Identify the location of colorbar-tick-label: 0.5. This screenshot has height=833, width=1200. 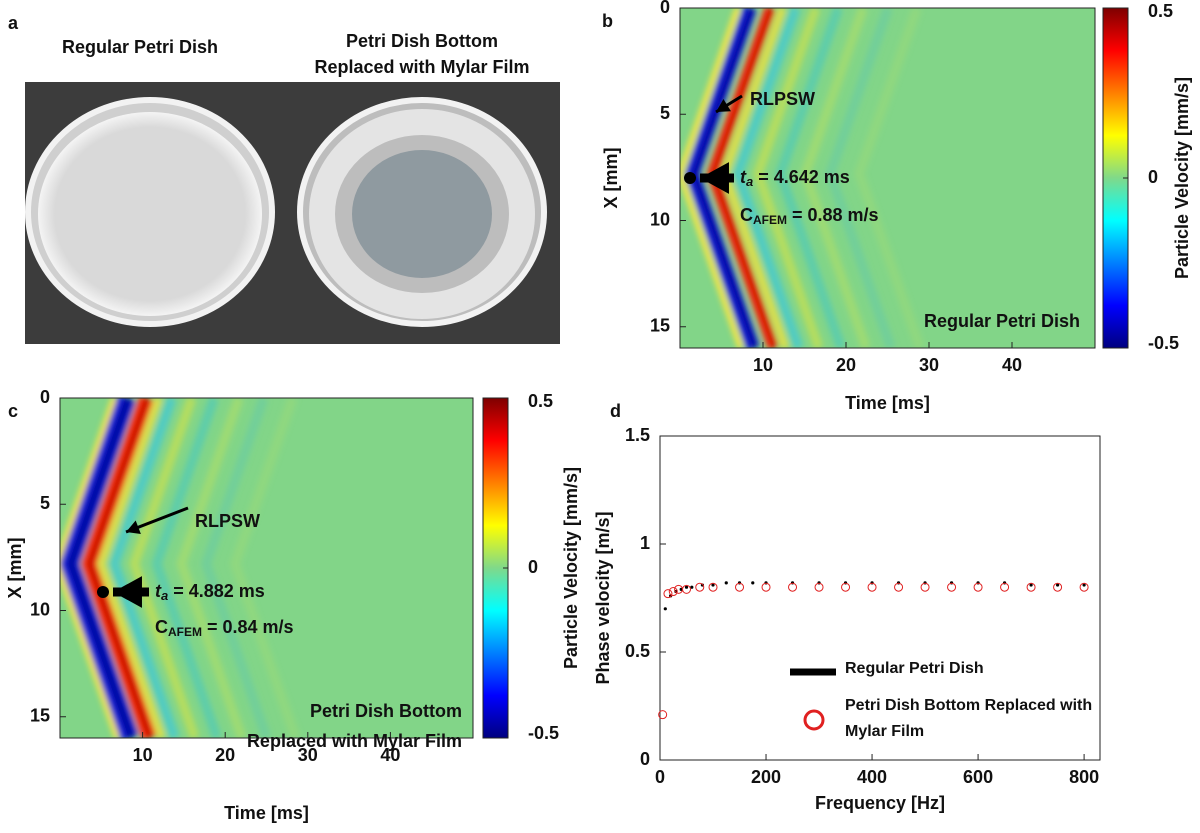
(1160, 11).